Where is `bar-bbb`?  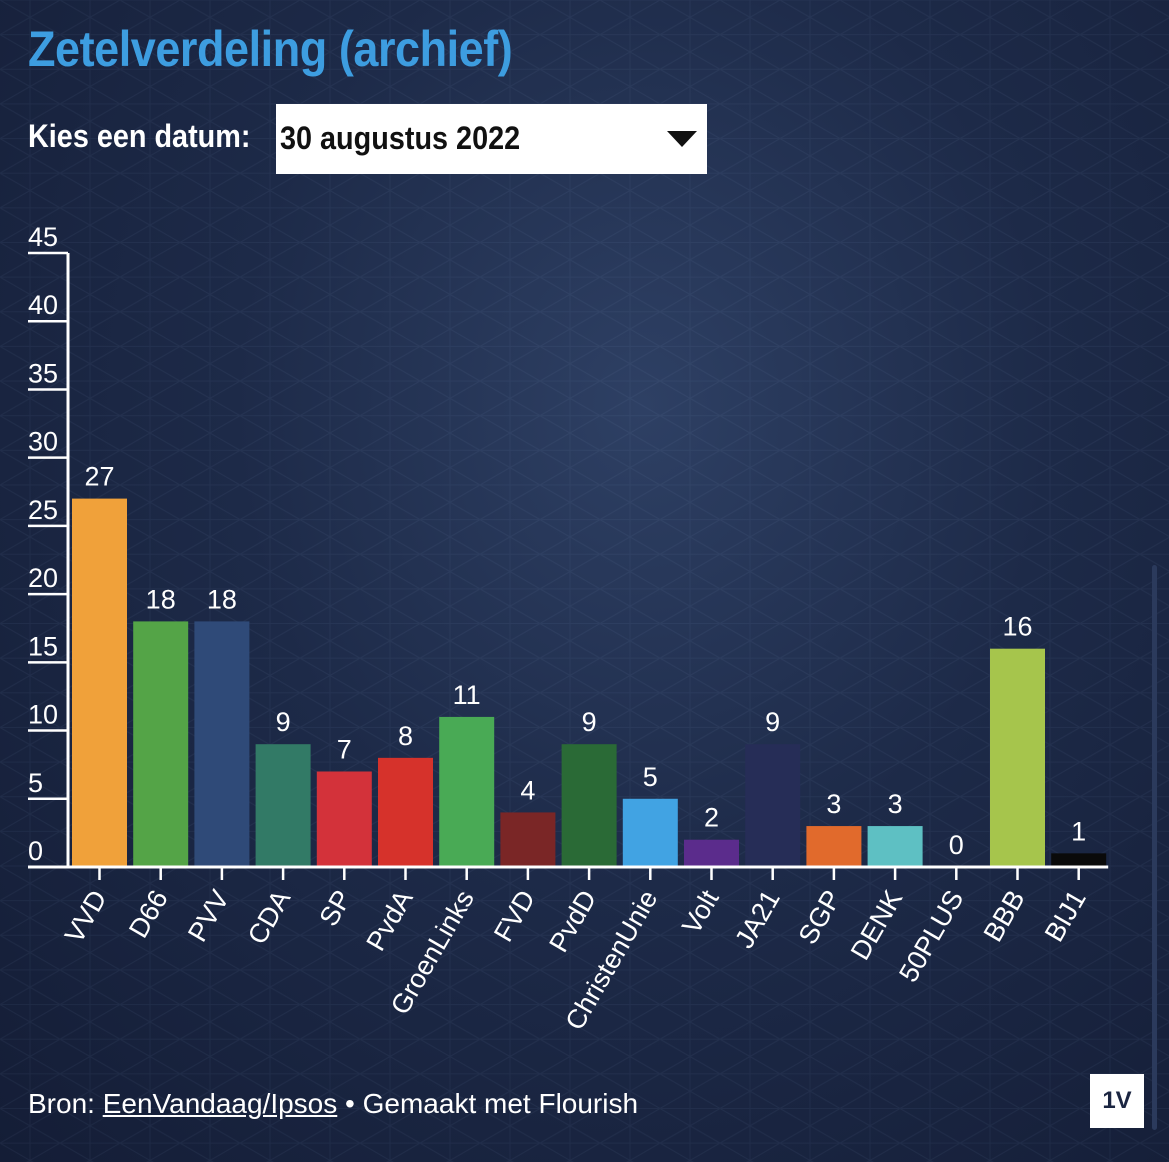 bar-bbb is located at coordinates (1017, 757).